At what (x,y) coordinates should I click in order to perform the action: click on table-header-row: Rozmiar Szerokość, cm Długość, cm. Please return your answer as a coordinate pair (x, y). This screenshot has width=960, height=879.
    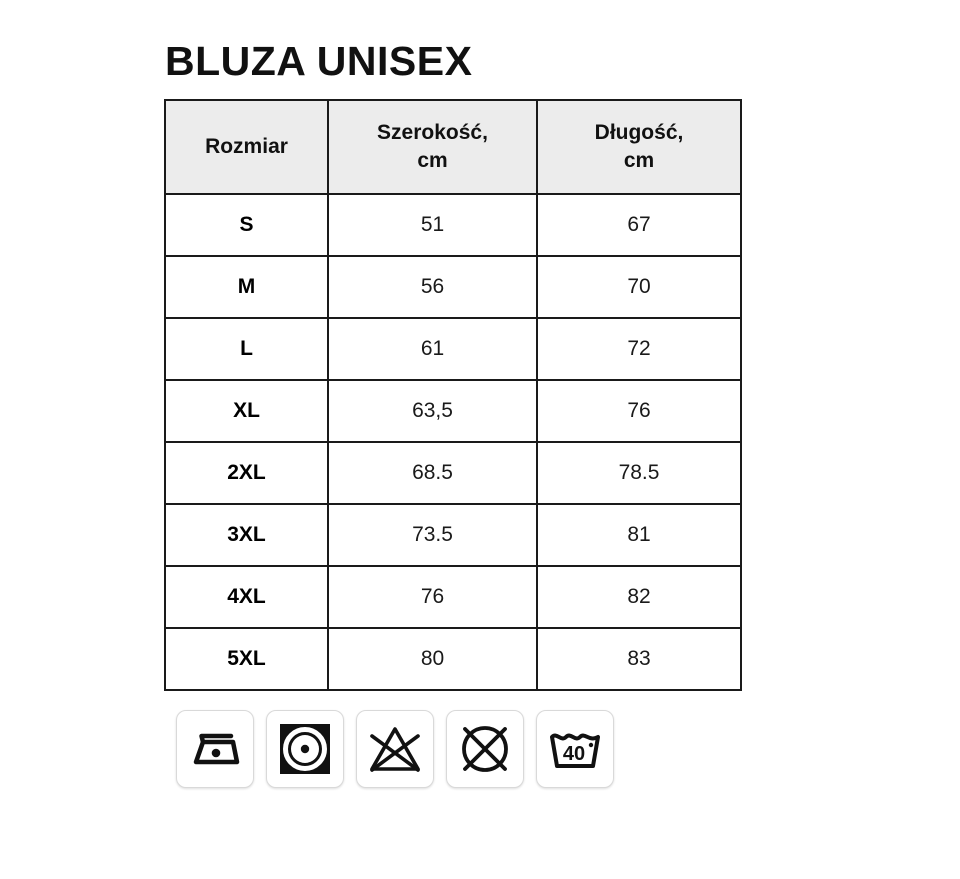
    Looking at the image, I should click on (453, 147).